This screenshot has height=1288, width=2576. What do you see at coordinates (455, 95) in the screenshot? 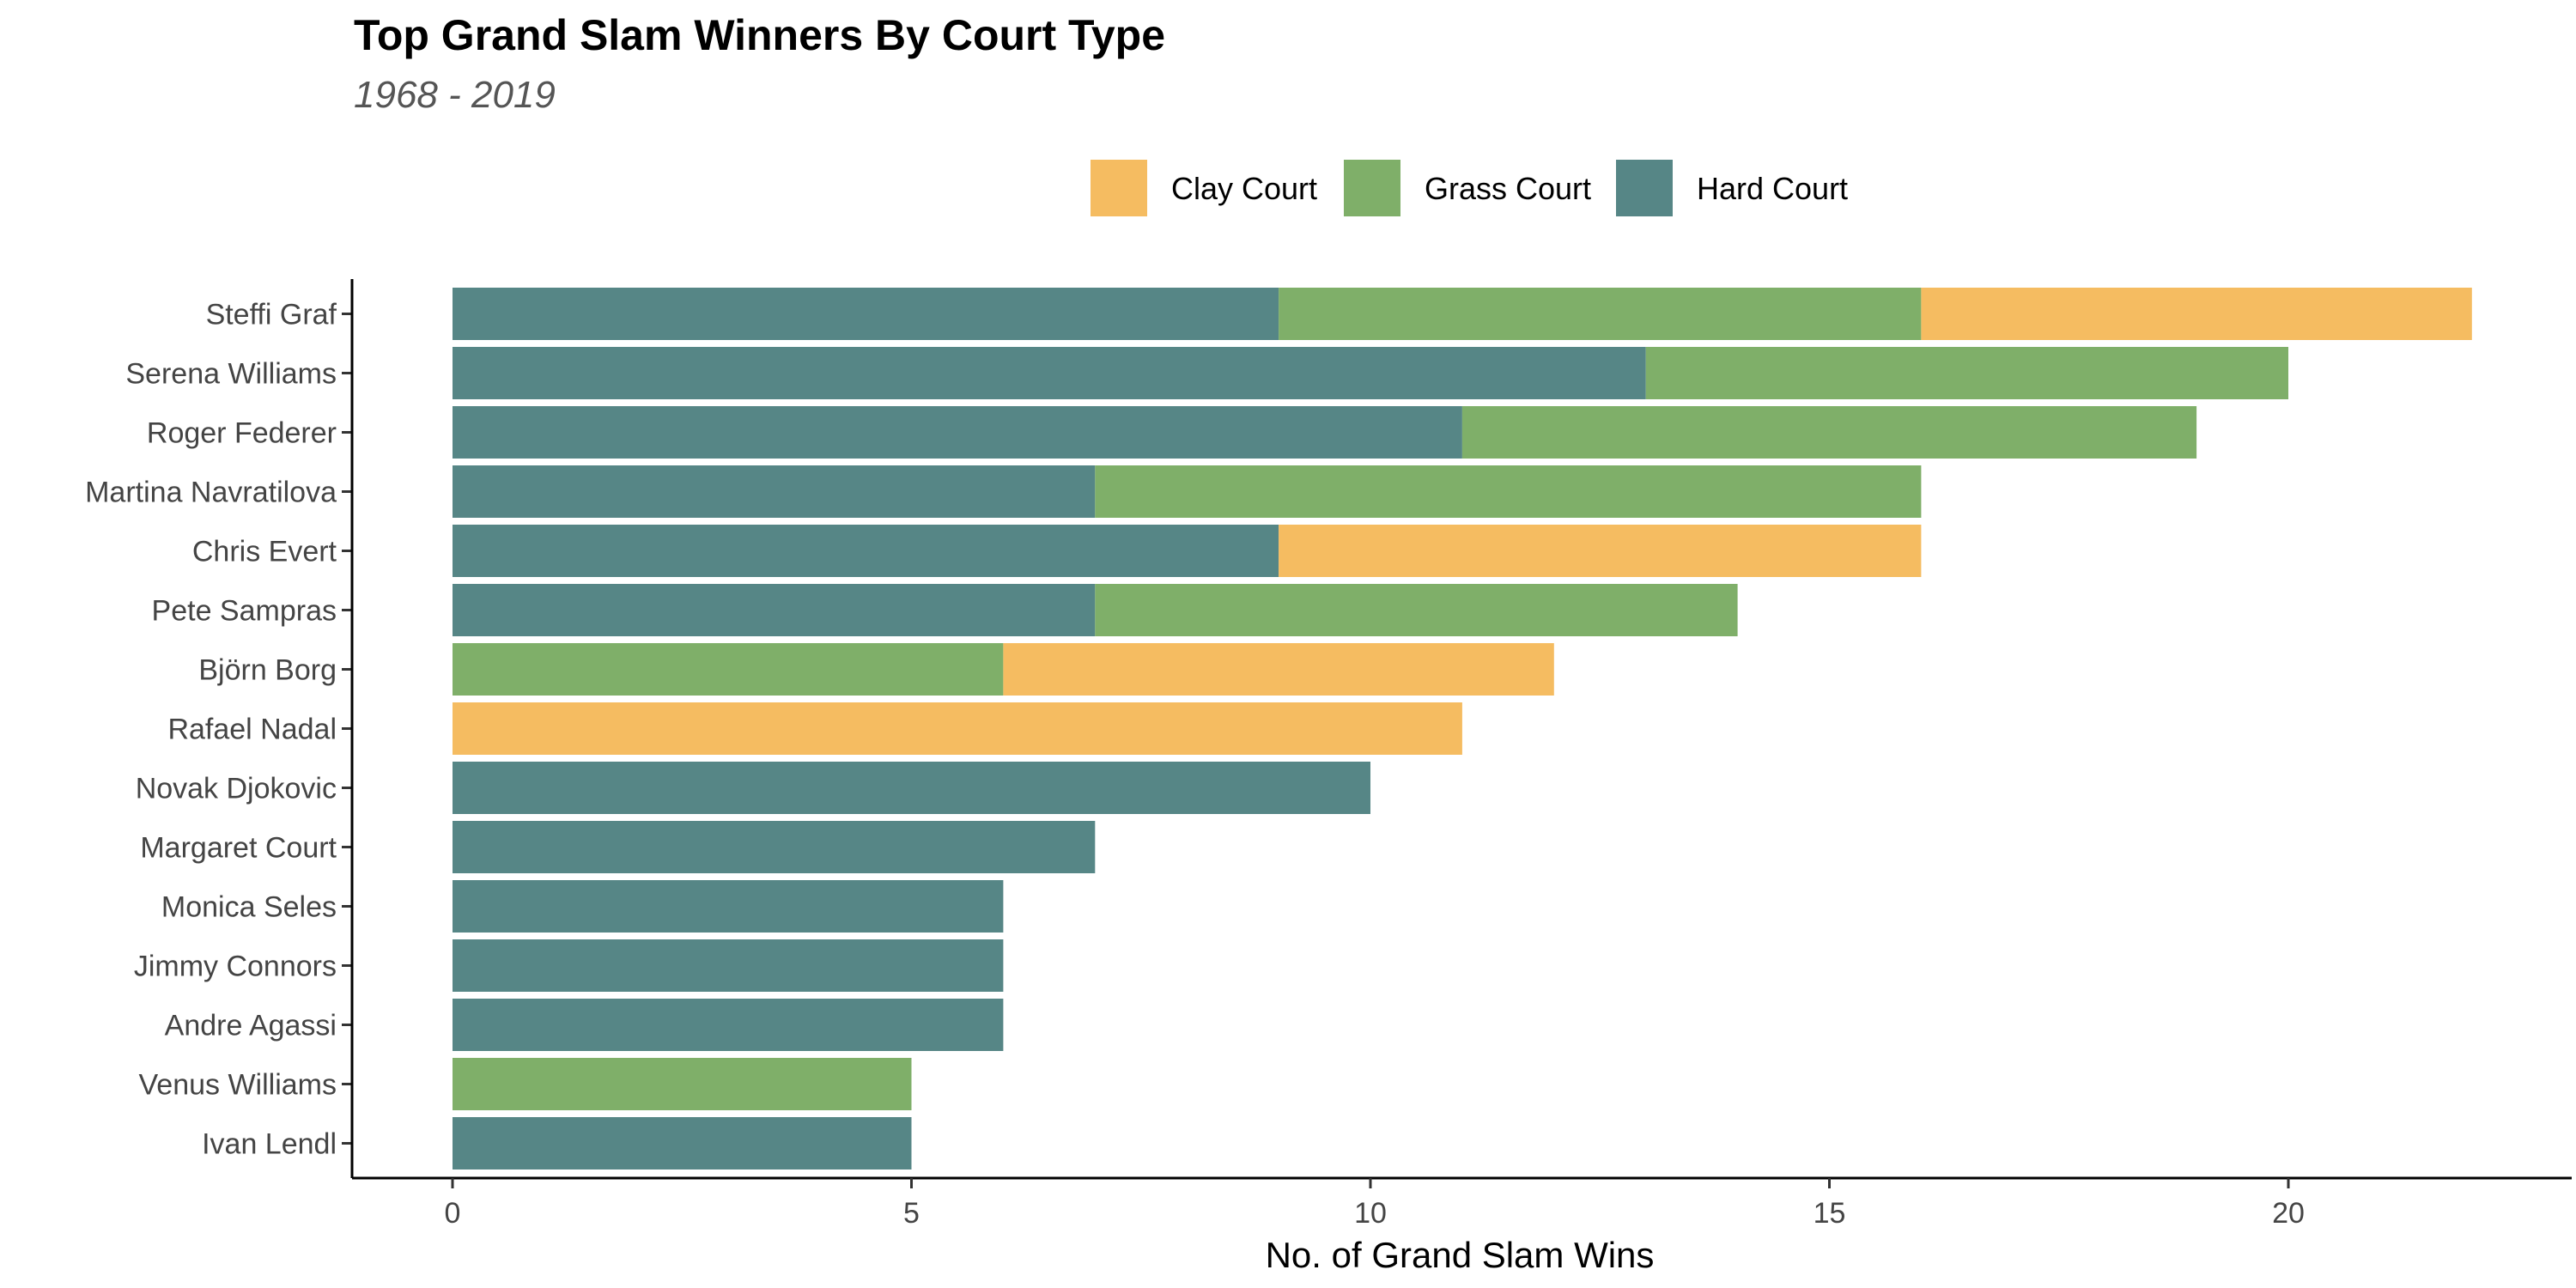
I see `chart-subtitle: 1968 - 2019` at bounding box center [455, 95].